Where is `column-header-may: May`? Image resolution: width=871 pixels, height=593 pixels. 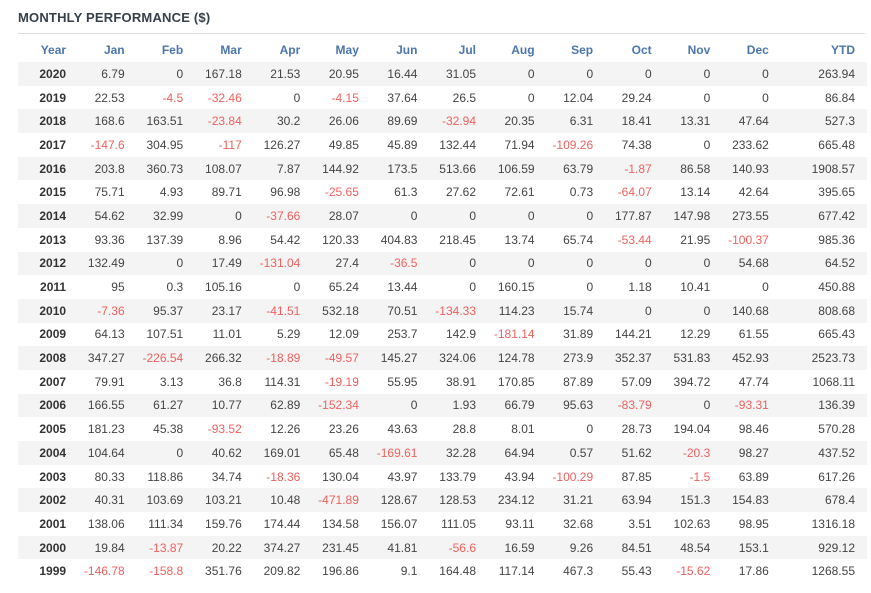
column-header-may: May is located at coordinates (347, 50).